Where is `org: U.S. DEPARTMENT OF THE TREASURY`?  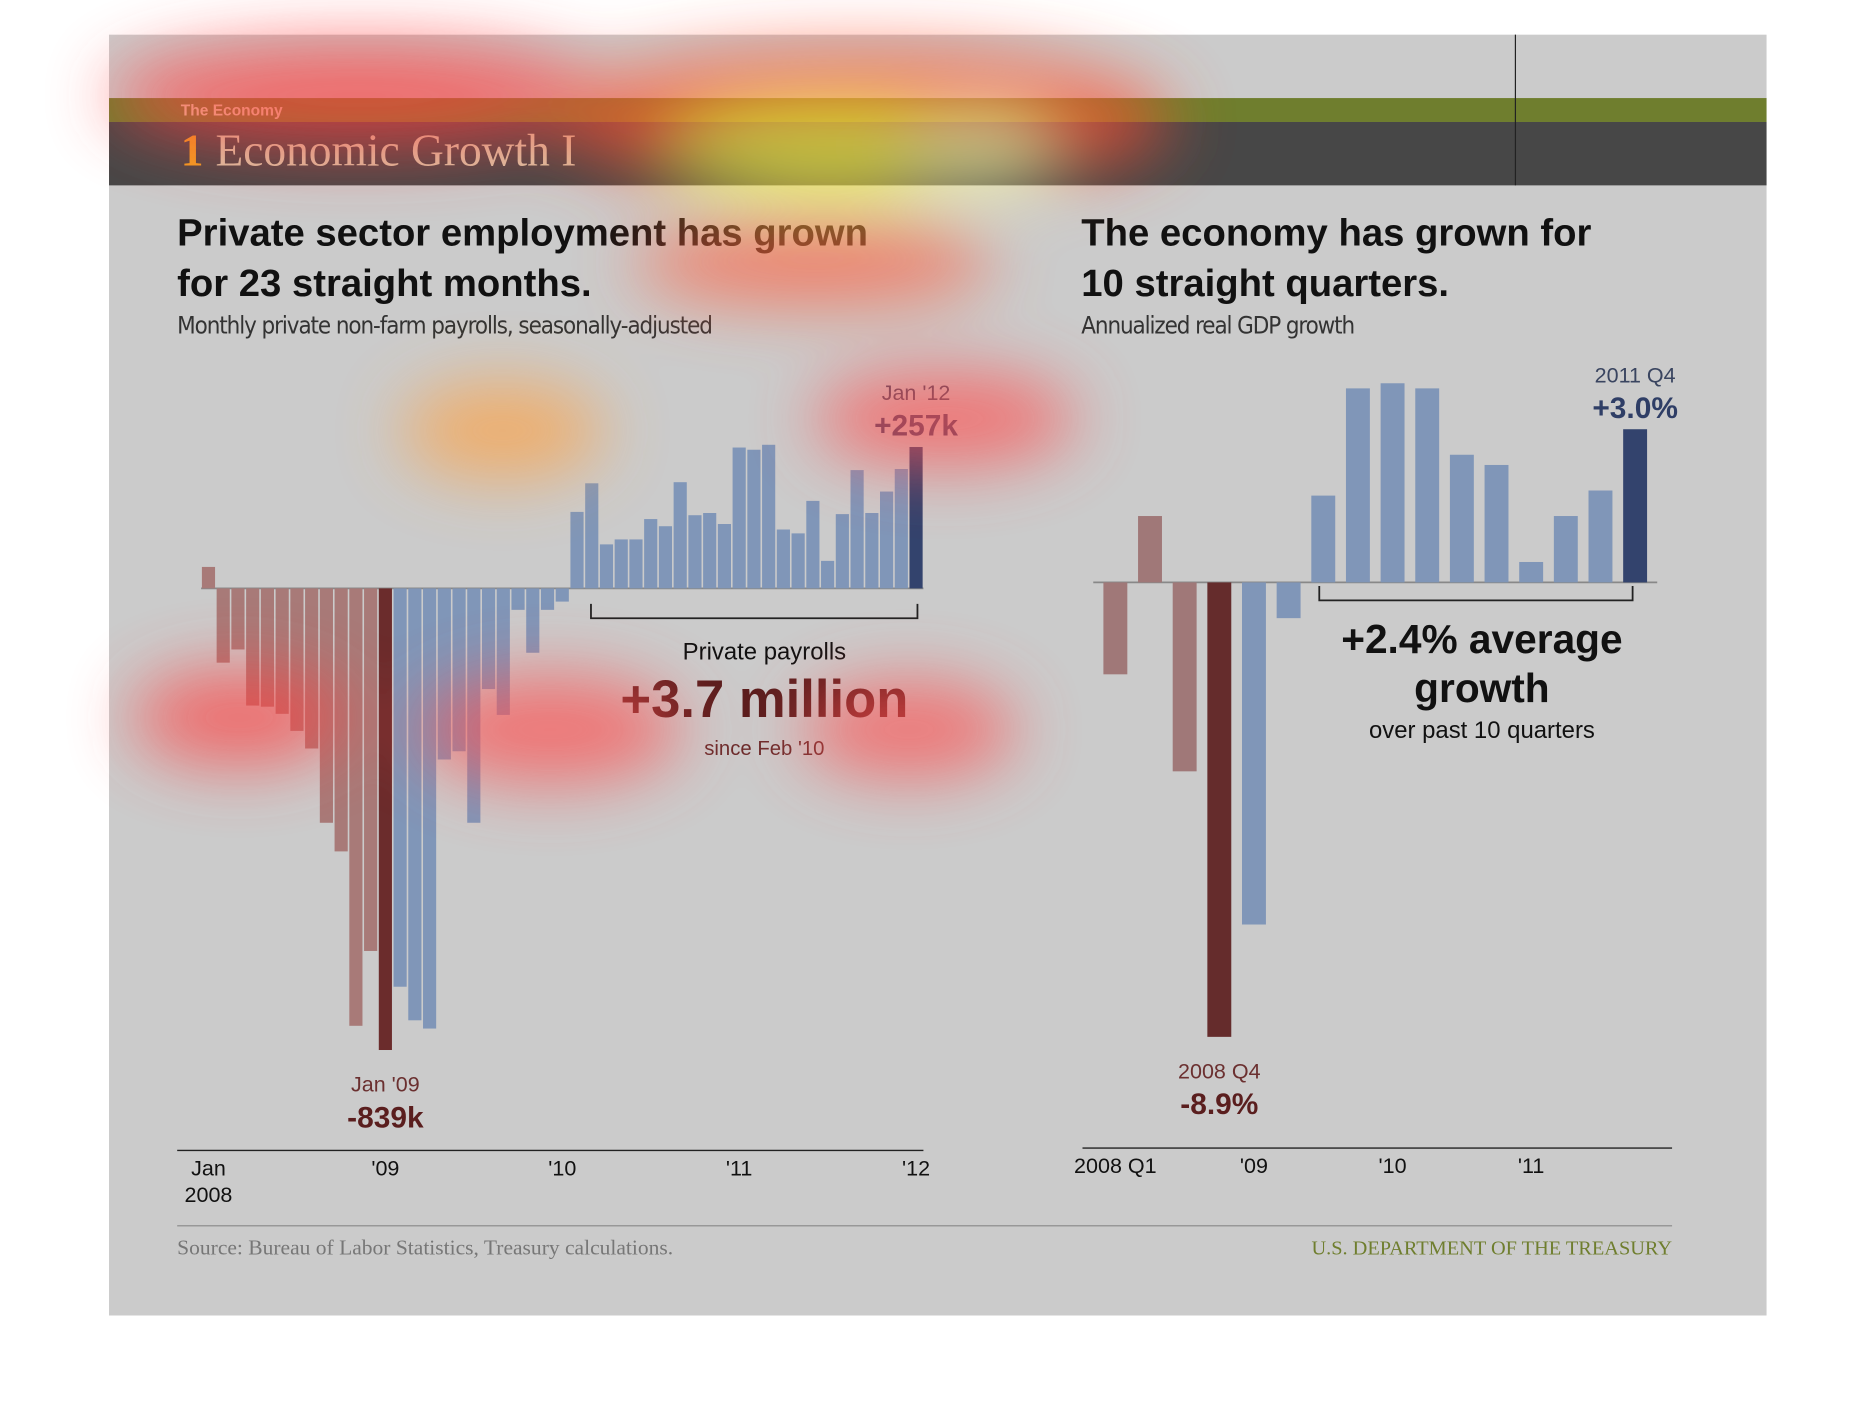 org: U.S. DEPARTMENT OF THE TREASURY is located at coordinates (1491, 1248).